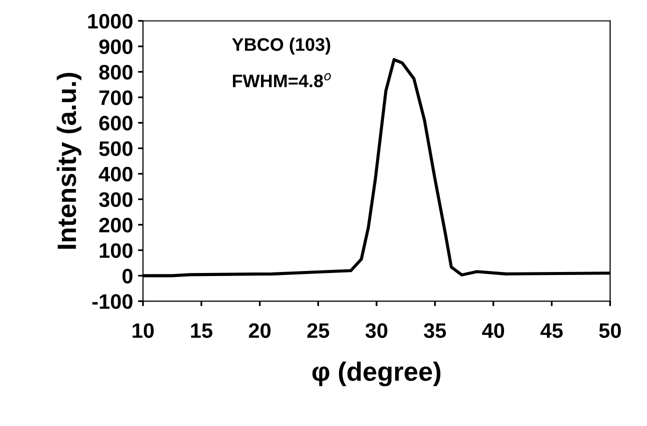  I want to click on x-axis-title: φ (degree), so click(376, 374).